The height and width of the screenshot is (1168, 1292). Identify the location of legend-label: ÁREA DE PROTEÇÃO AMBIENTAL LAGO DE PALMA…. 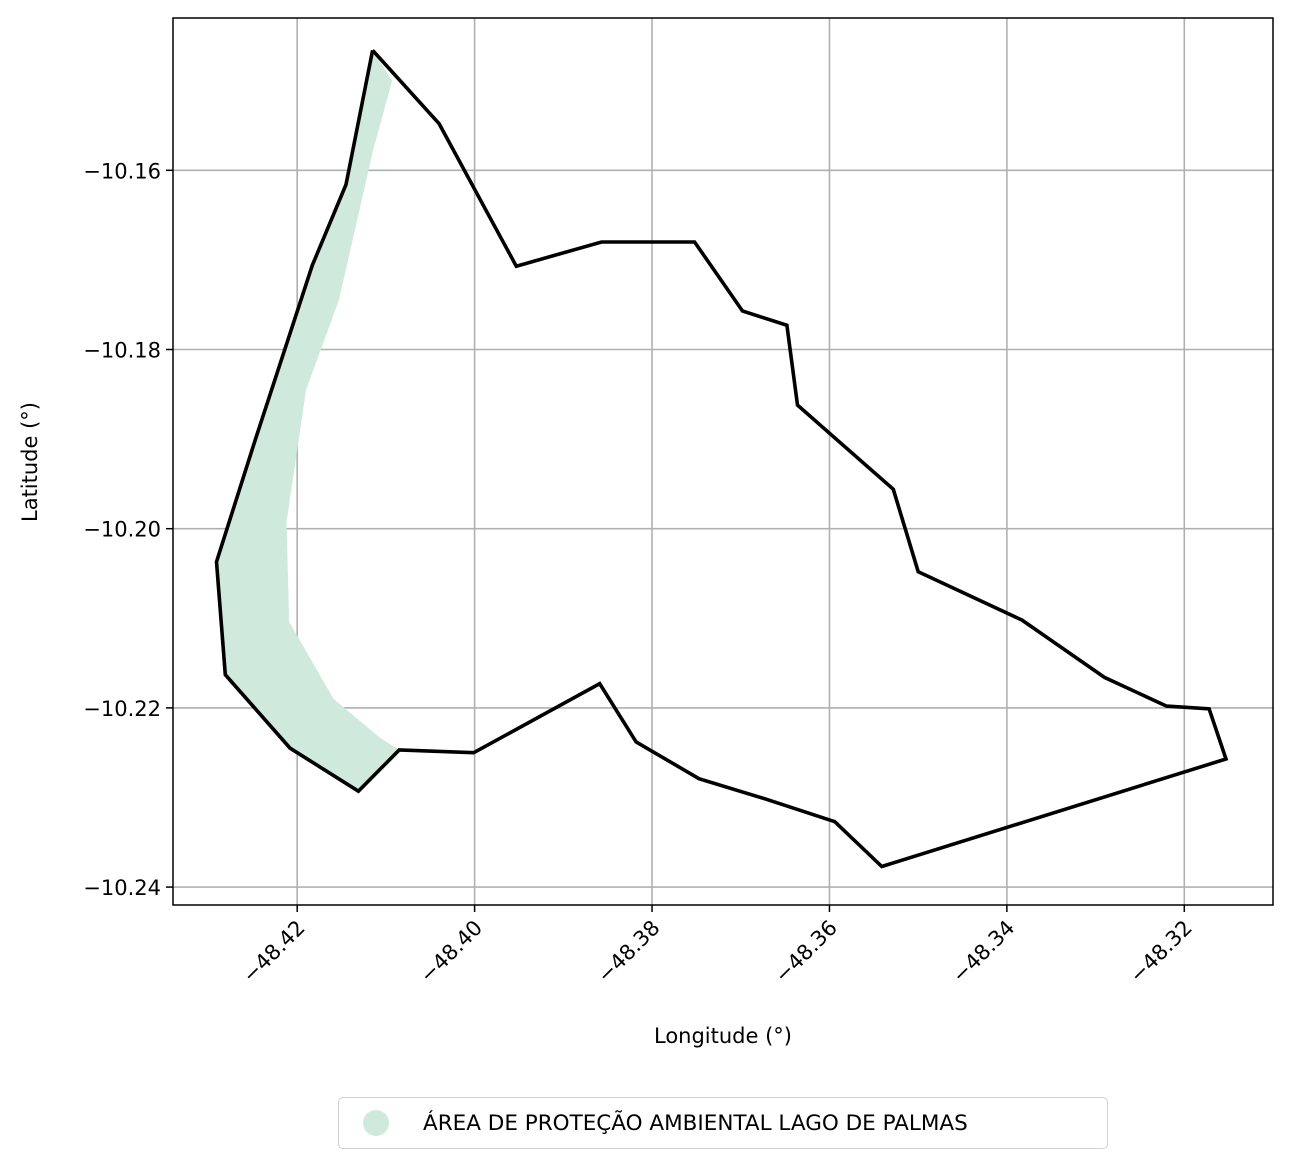
(695, 1123).